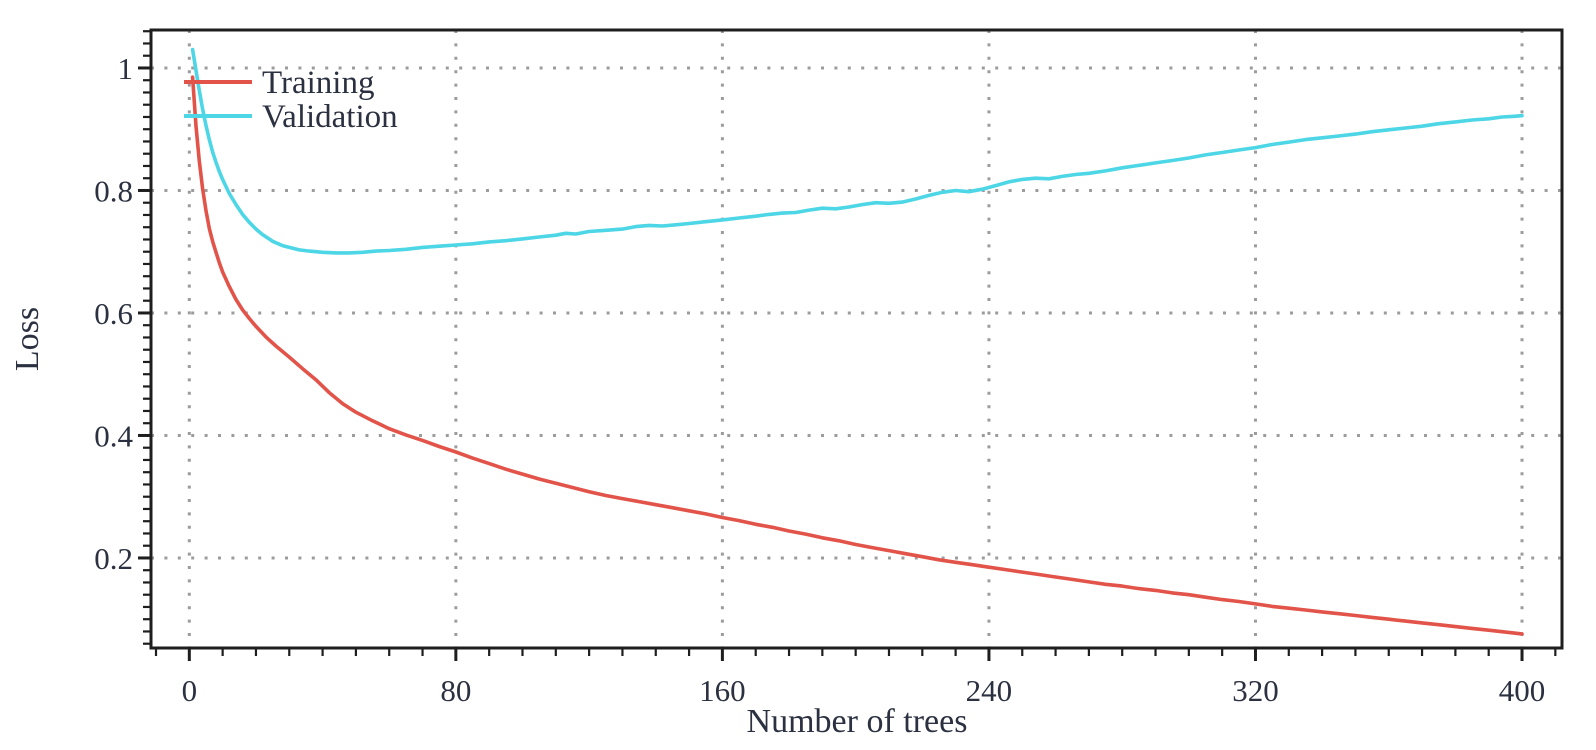 The image size is (1596, 750). I want to click on y-tick-label: 1, so click(126, 68).